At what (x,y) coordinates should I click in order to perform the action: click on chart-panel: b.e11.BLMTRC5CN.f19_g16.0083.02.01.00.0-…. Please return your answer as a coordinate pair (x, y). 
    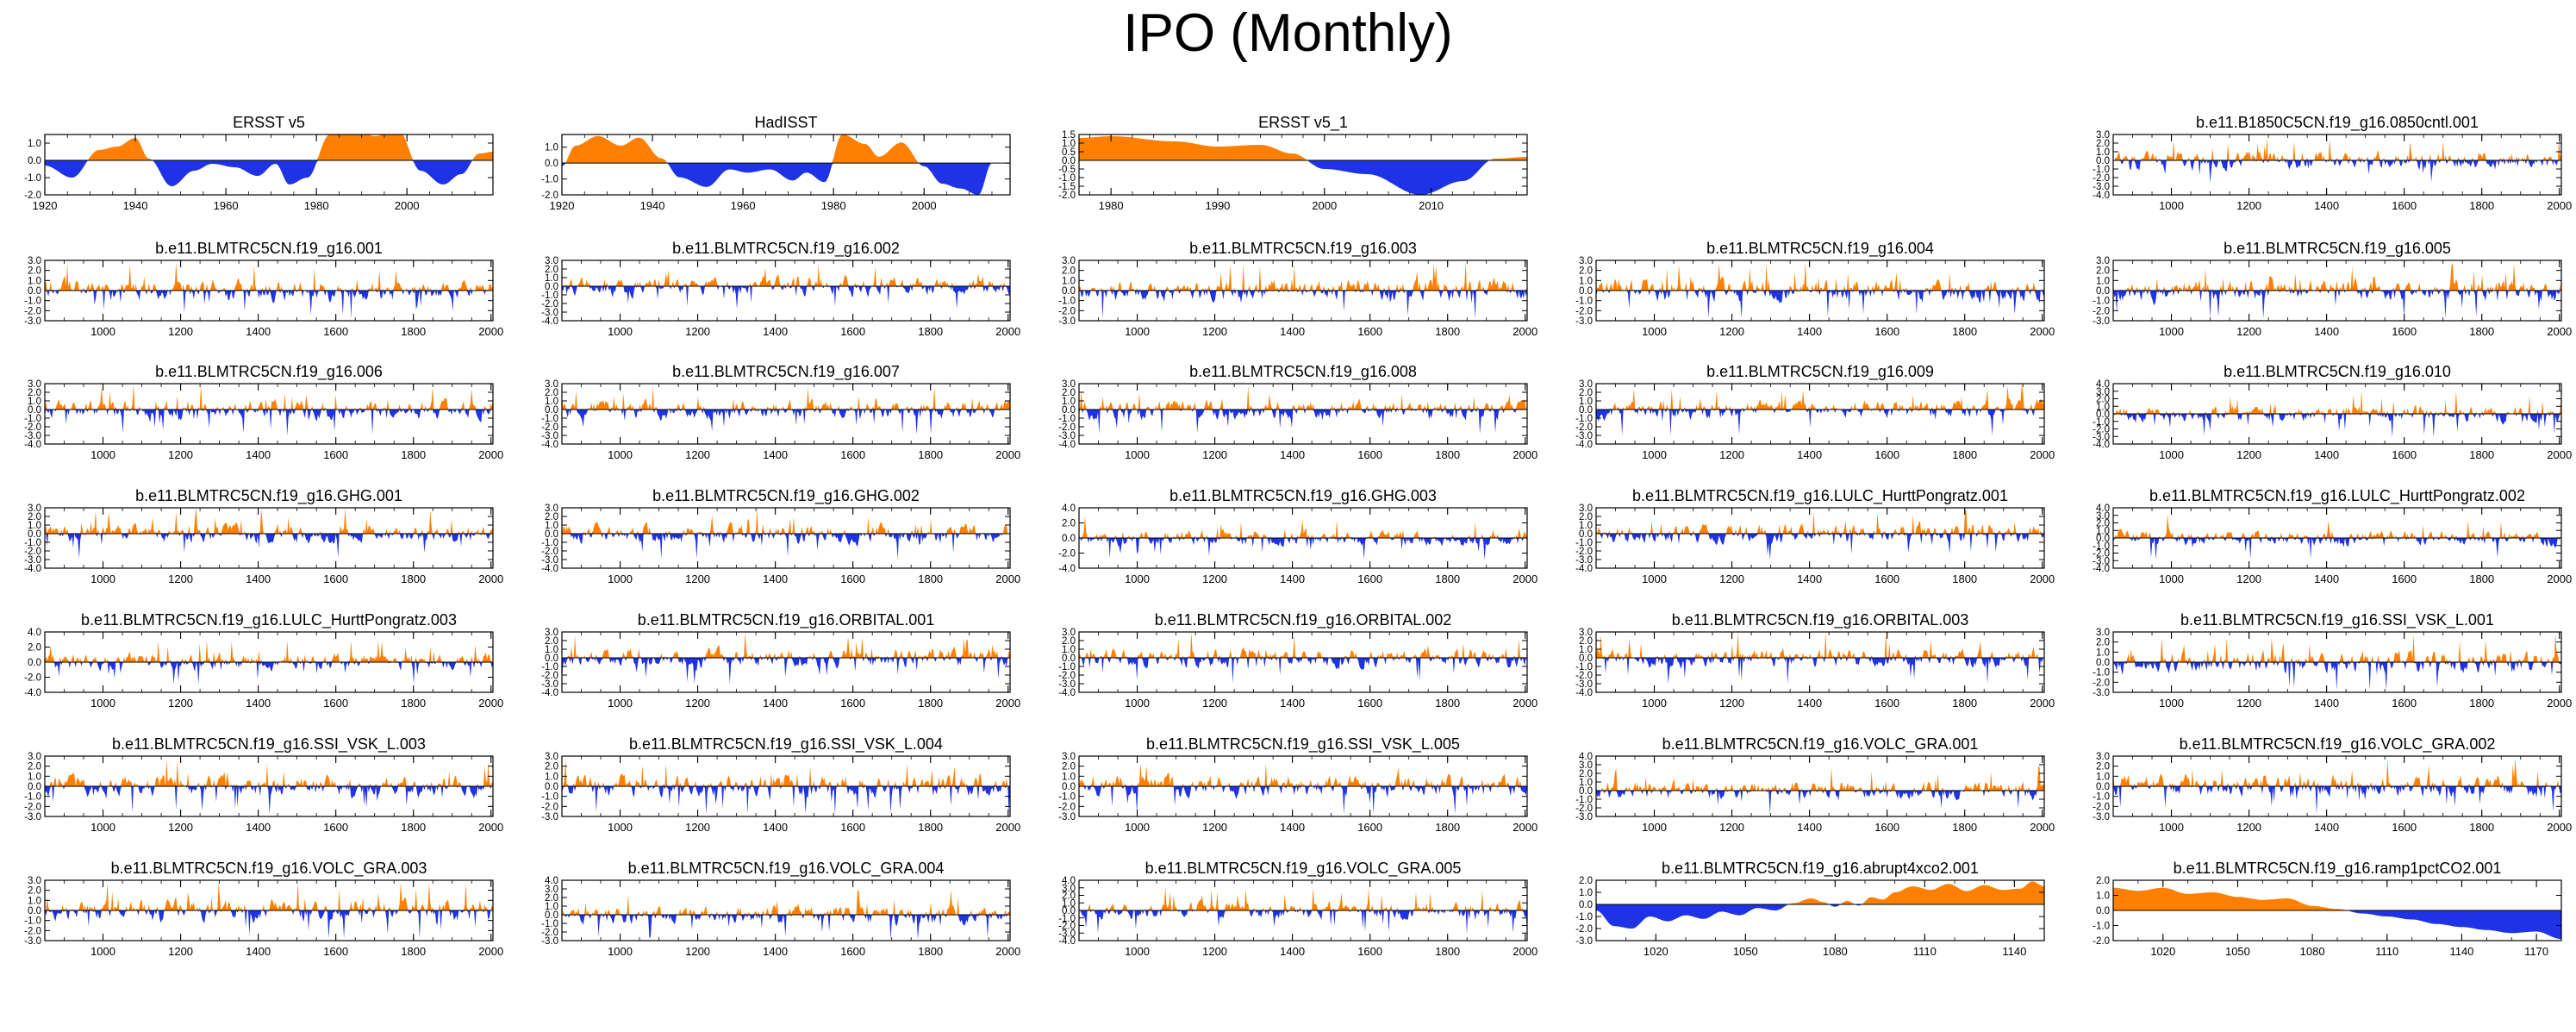
    Looking at the image, I should click on (1297, 412).